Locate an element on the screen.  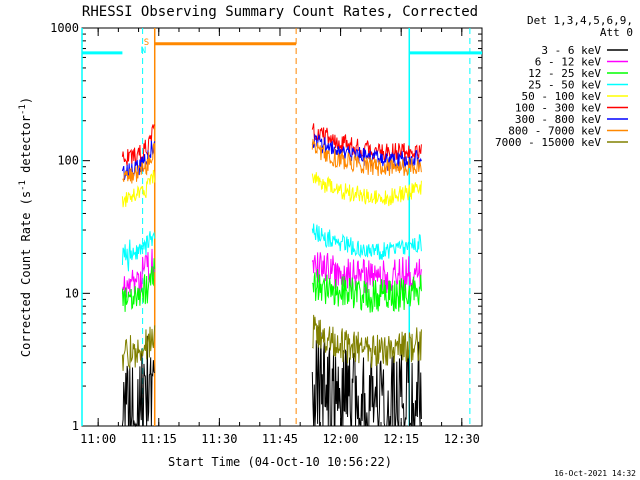
x-tick-label: 12:30 is located at coordinates (462, 439).